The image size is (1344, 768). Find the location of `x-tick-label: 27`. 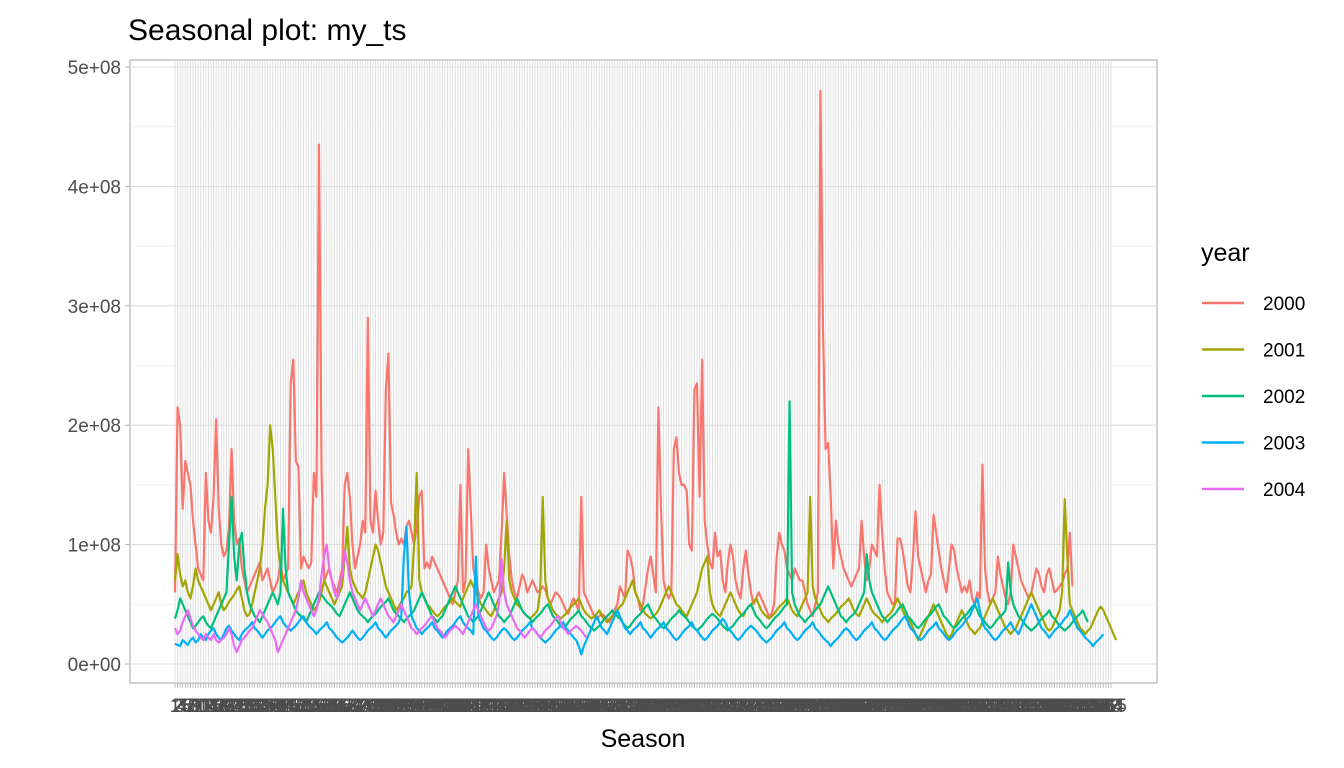

x-tick-label: 27 is located at coordinates (241, 706).